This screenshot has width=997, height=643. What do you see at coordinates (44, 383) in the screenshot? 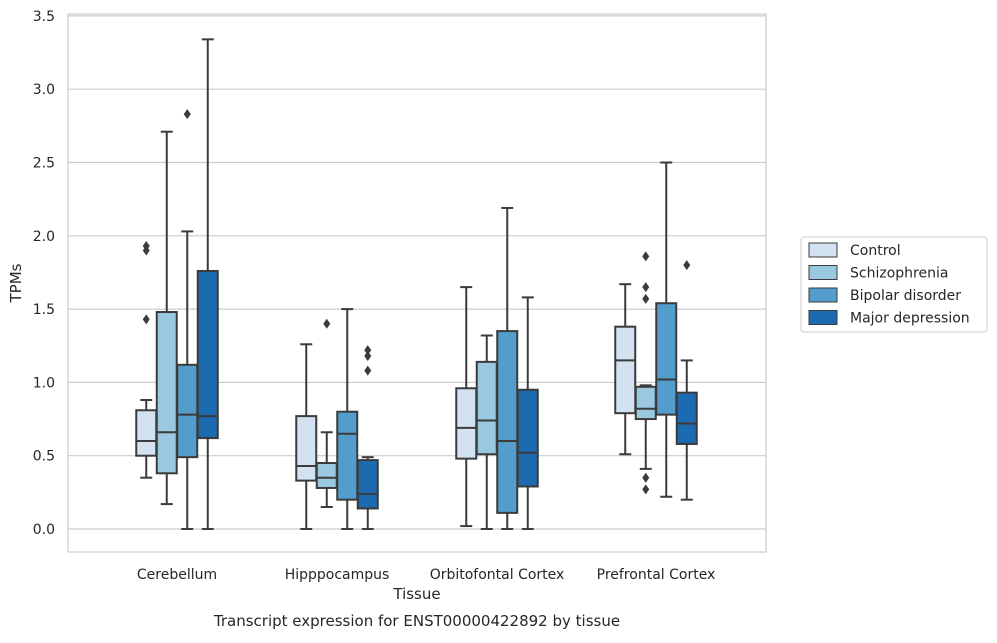
I see `y-tick-label: 1.0` at bounding box center [44, 383].